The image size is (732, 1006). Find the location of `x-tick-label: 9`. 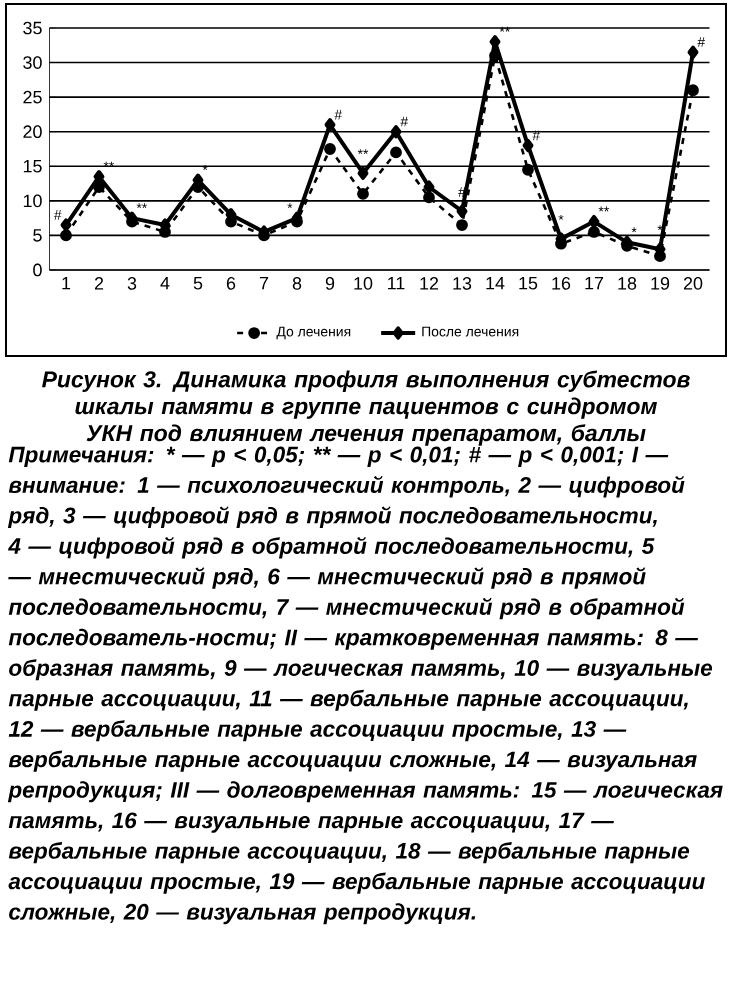

x-tick-label: 9 is located at coordinates (330, 283).